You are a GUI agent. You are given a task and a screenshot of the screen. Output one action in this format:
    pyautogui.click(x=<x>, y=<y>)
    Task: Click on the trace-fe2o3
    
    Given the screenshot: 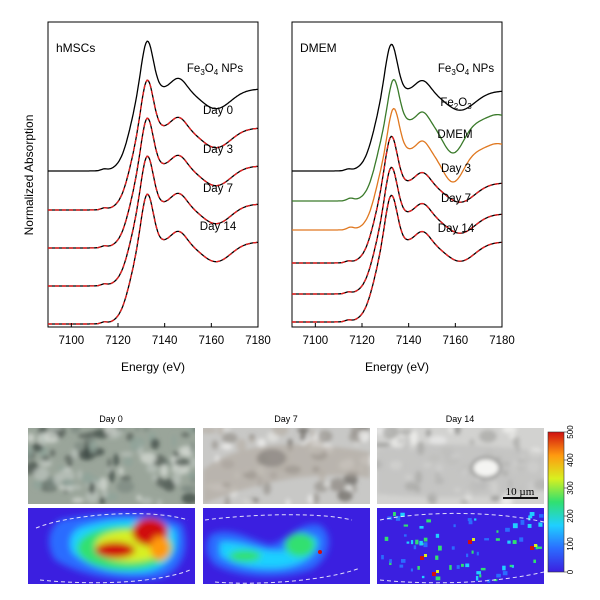 What is the action you would take?
    pyautogui.click(x=397, y=140)
    